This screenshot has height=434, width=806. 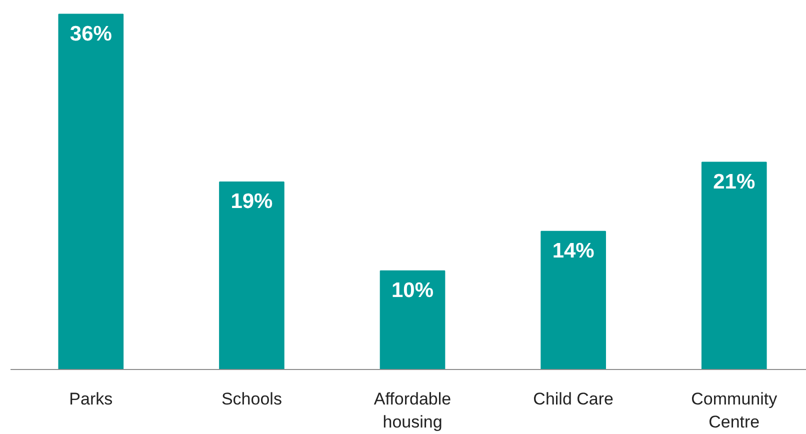 What do you see at coordinates (734, 182) in the screenshot?
I see `data-label: 21%` at bounding box center [734, 182].